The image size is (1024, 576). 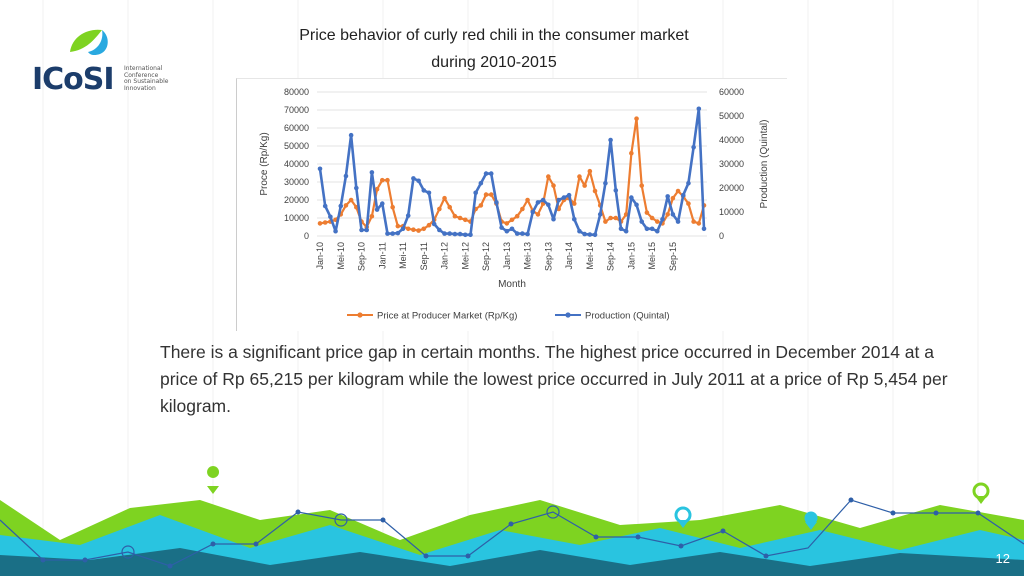 What do you see at coordinates (673, 256) in the screenshot?
I see `x-tick-label: Sep-15` at bounding box center [673, 256].